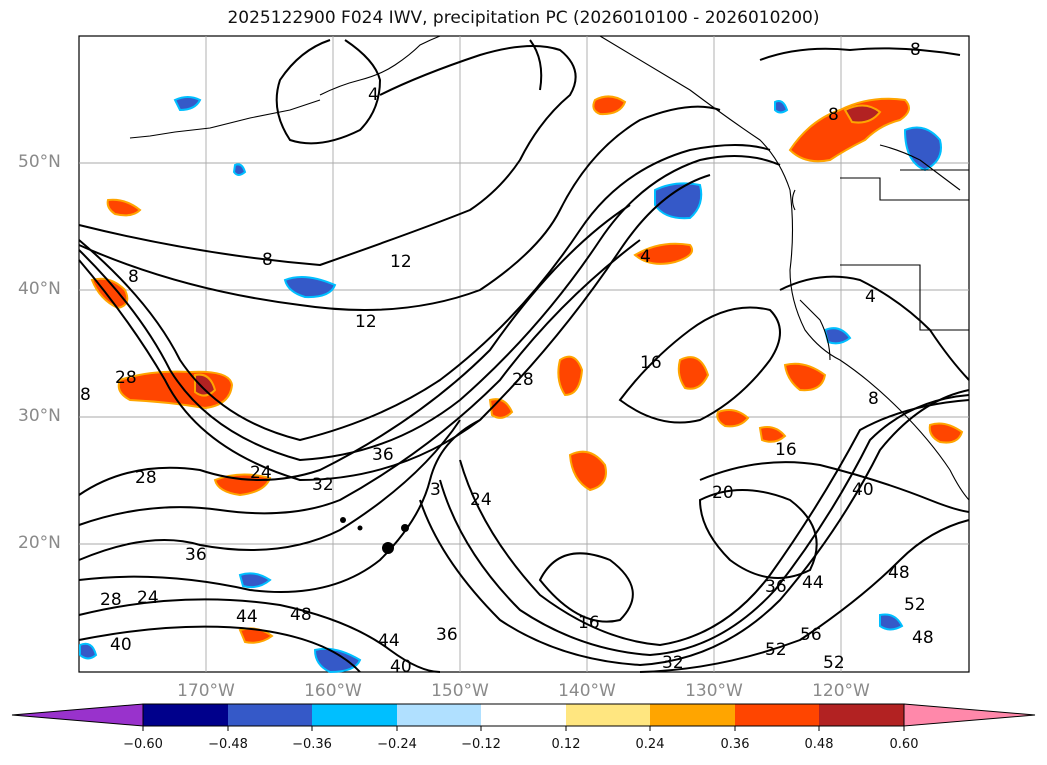  Describe the element at coordinates (834, 663) in the screenshot. I see `contour-label: 52` at that location.